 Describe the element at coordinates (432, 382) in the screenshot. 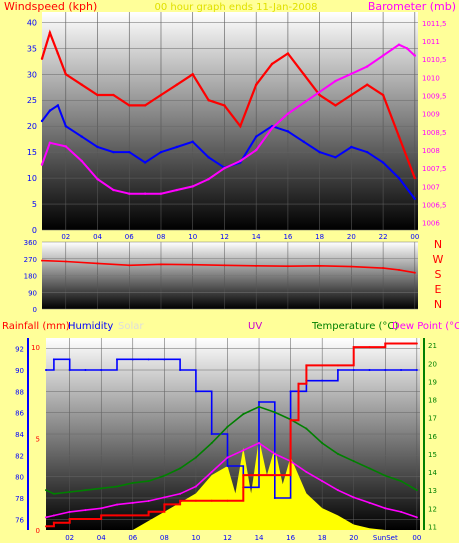

I see `temp-tick-label: 19` at that location.